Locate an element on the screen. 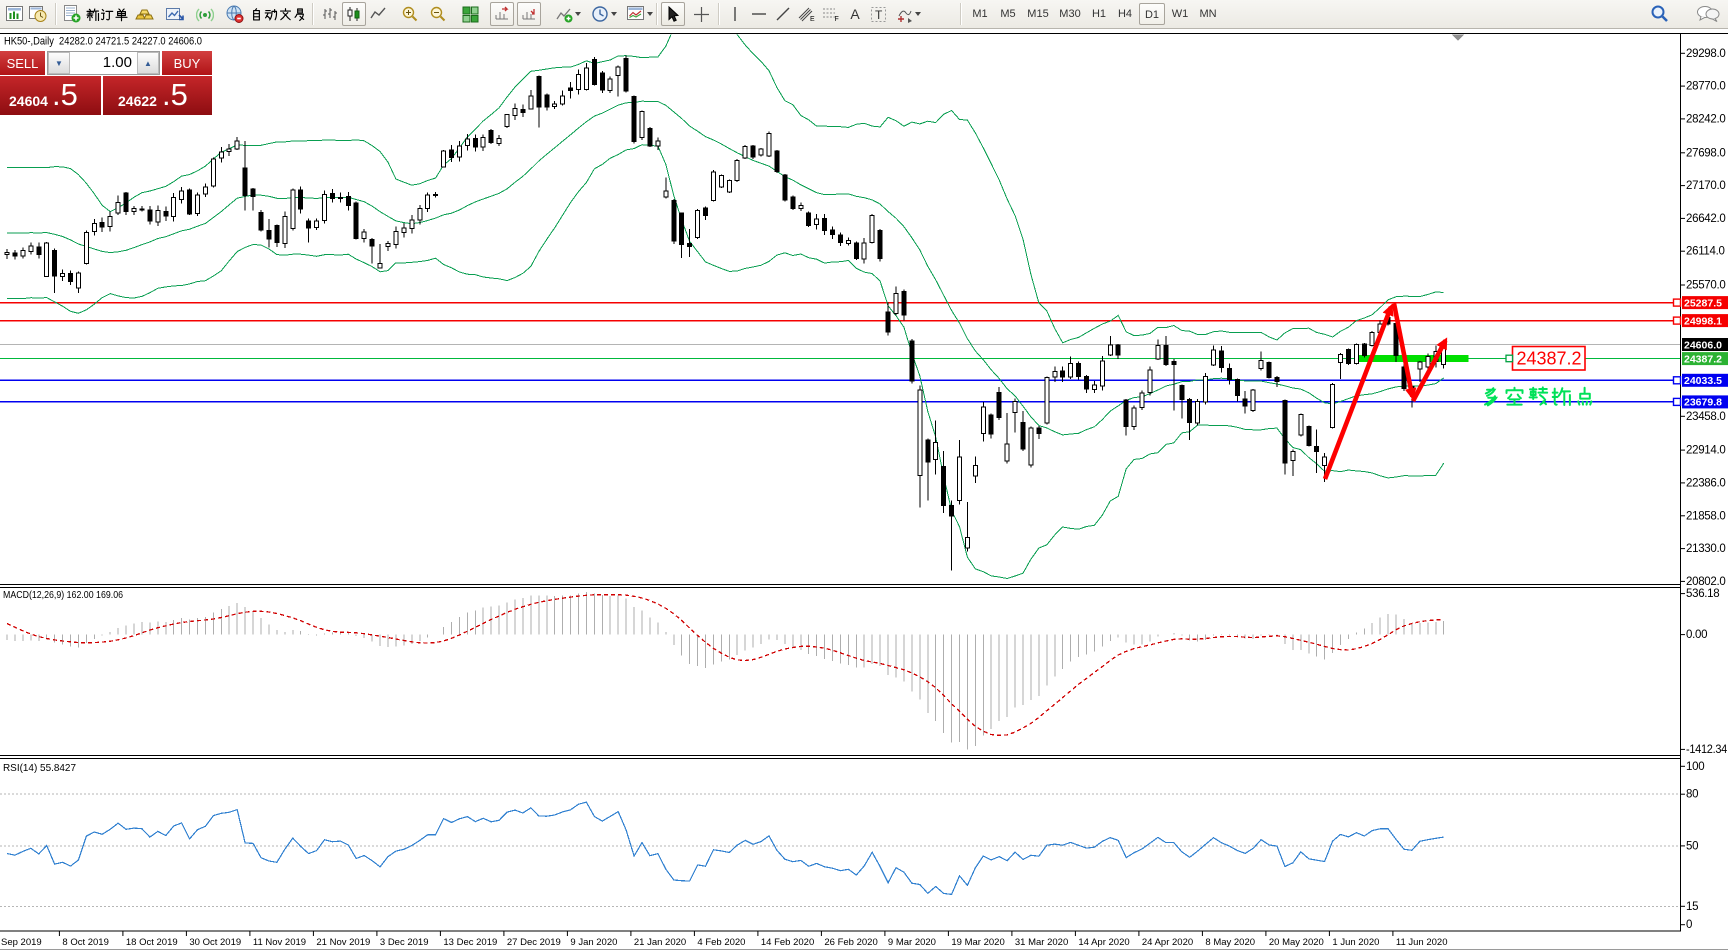 The height and width of the screenshot is (950, 1728). svg-text: T is located at coordinates (879, 15).